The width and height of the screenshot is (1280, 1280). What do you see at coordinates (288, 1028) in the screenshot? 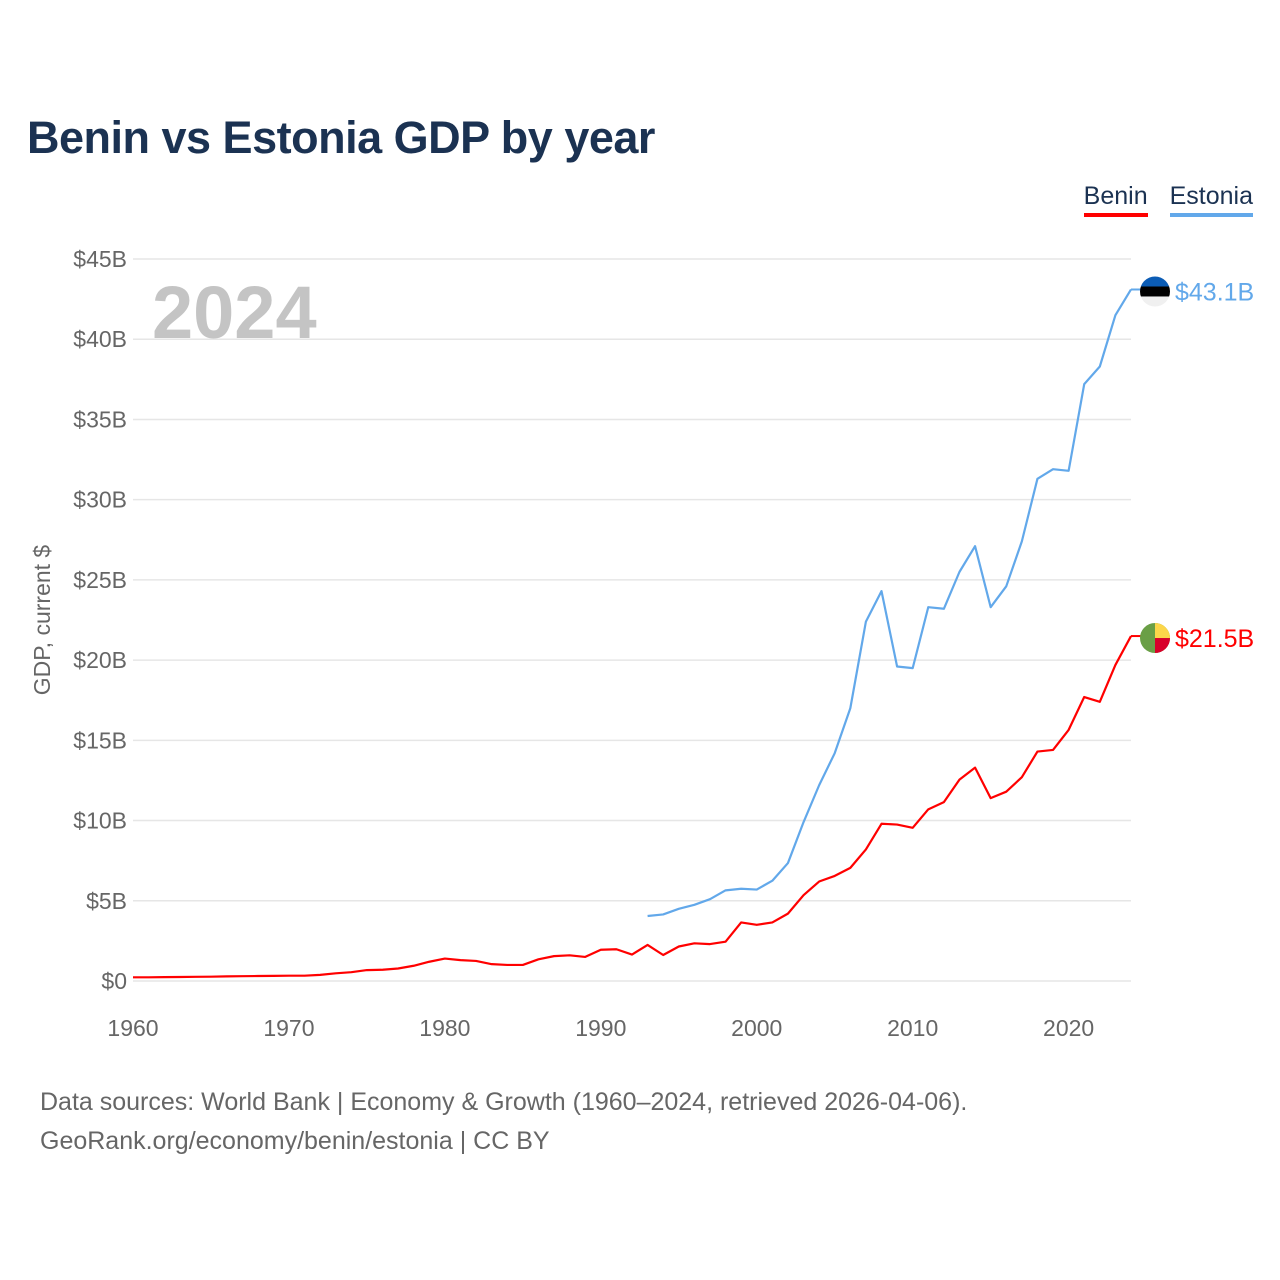
I see `x-tick-label: 1970` at bounding box center [288, 1028].